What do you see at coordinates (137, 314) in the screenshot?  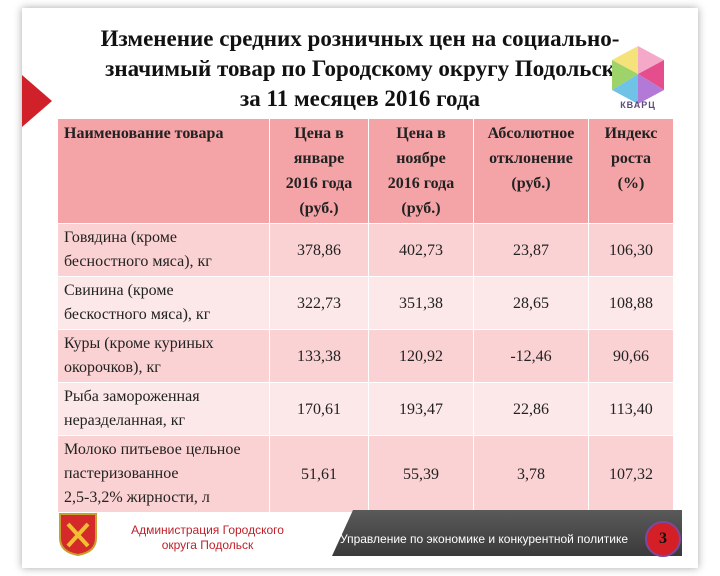 I see `product-name-line: бескостного мяса), кг` at bounding box center [137, 314].